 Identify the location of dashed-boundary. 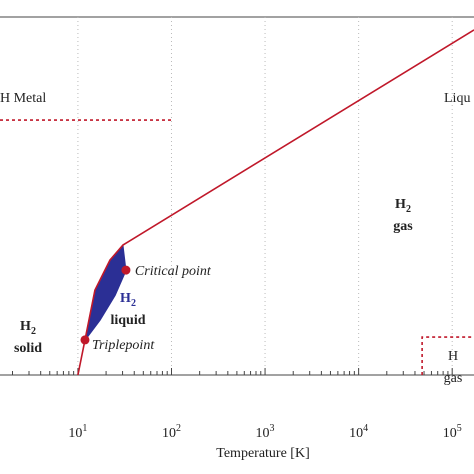
(447, 355).